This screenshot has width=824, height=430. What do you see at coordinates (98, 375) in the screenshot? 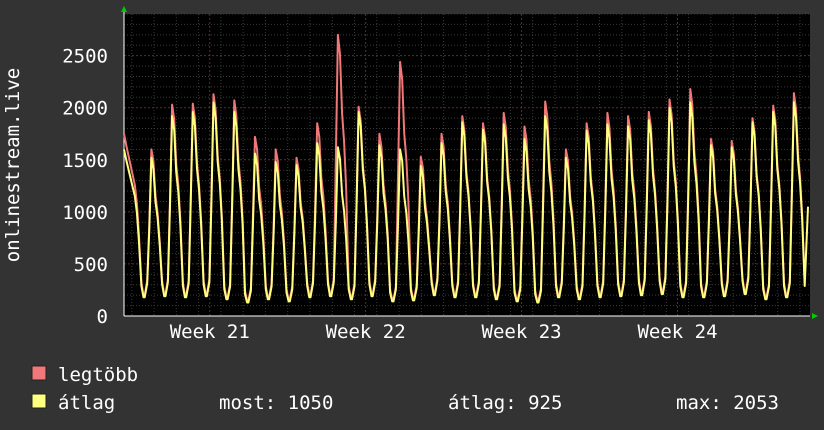
I see `legend-label-legtobb: legtöbb` at bounding box center [98, 375].